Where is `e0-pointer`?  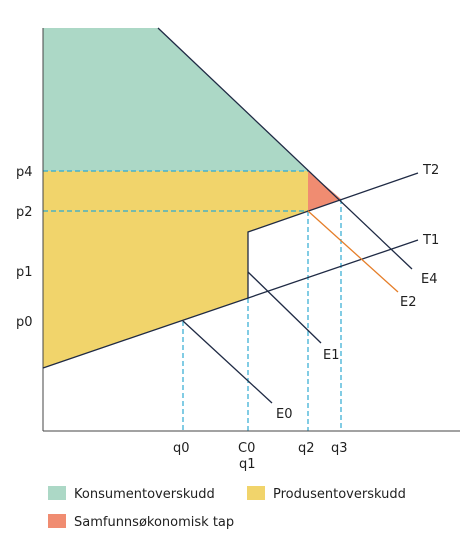 e0-pointer is located at coordinates (227, 362).